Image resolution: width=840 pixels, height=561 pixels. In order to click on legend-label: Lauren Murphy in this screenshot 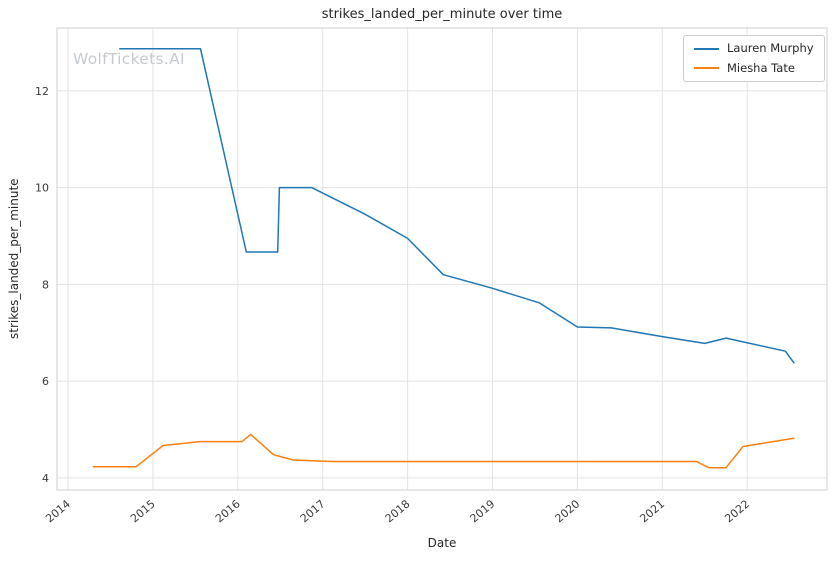, I will do `click(770, 48)`.